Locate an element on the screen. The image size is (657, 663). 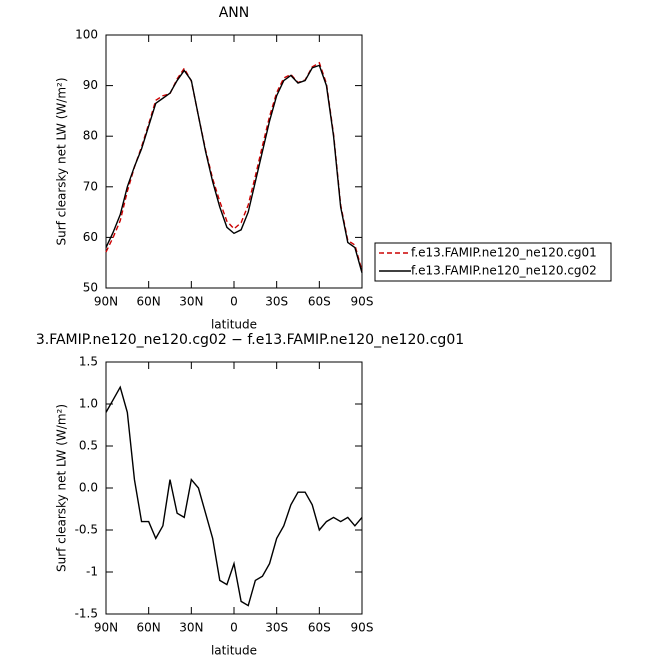
legend-label: f.e13.FAMIP.ne120_ne120.cg02 is located at coordinates (504, 271).